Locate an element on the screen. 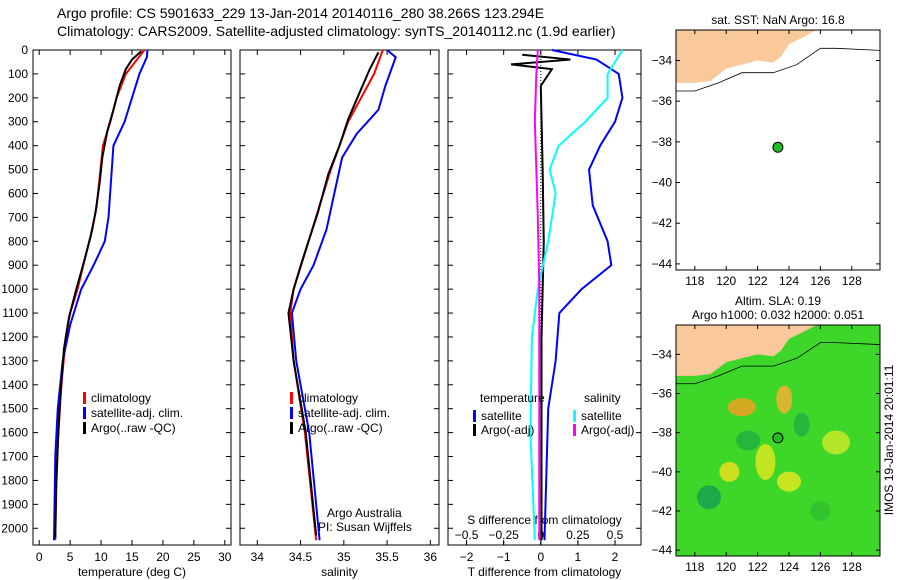  argo-float-marker is located at coordinates (778, 147).